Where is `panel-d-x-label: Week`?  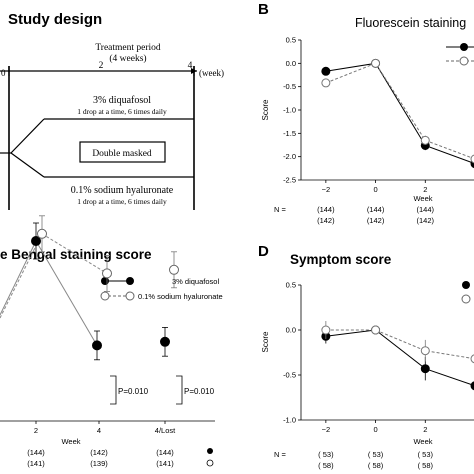 panel-d-x-label: Week is located at coordinates (422, 441).